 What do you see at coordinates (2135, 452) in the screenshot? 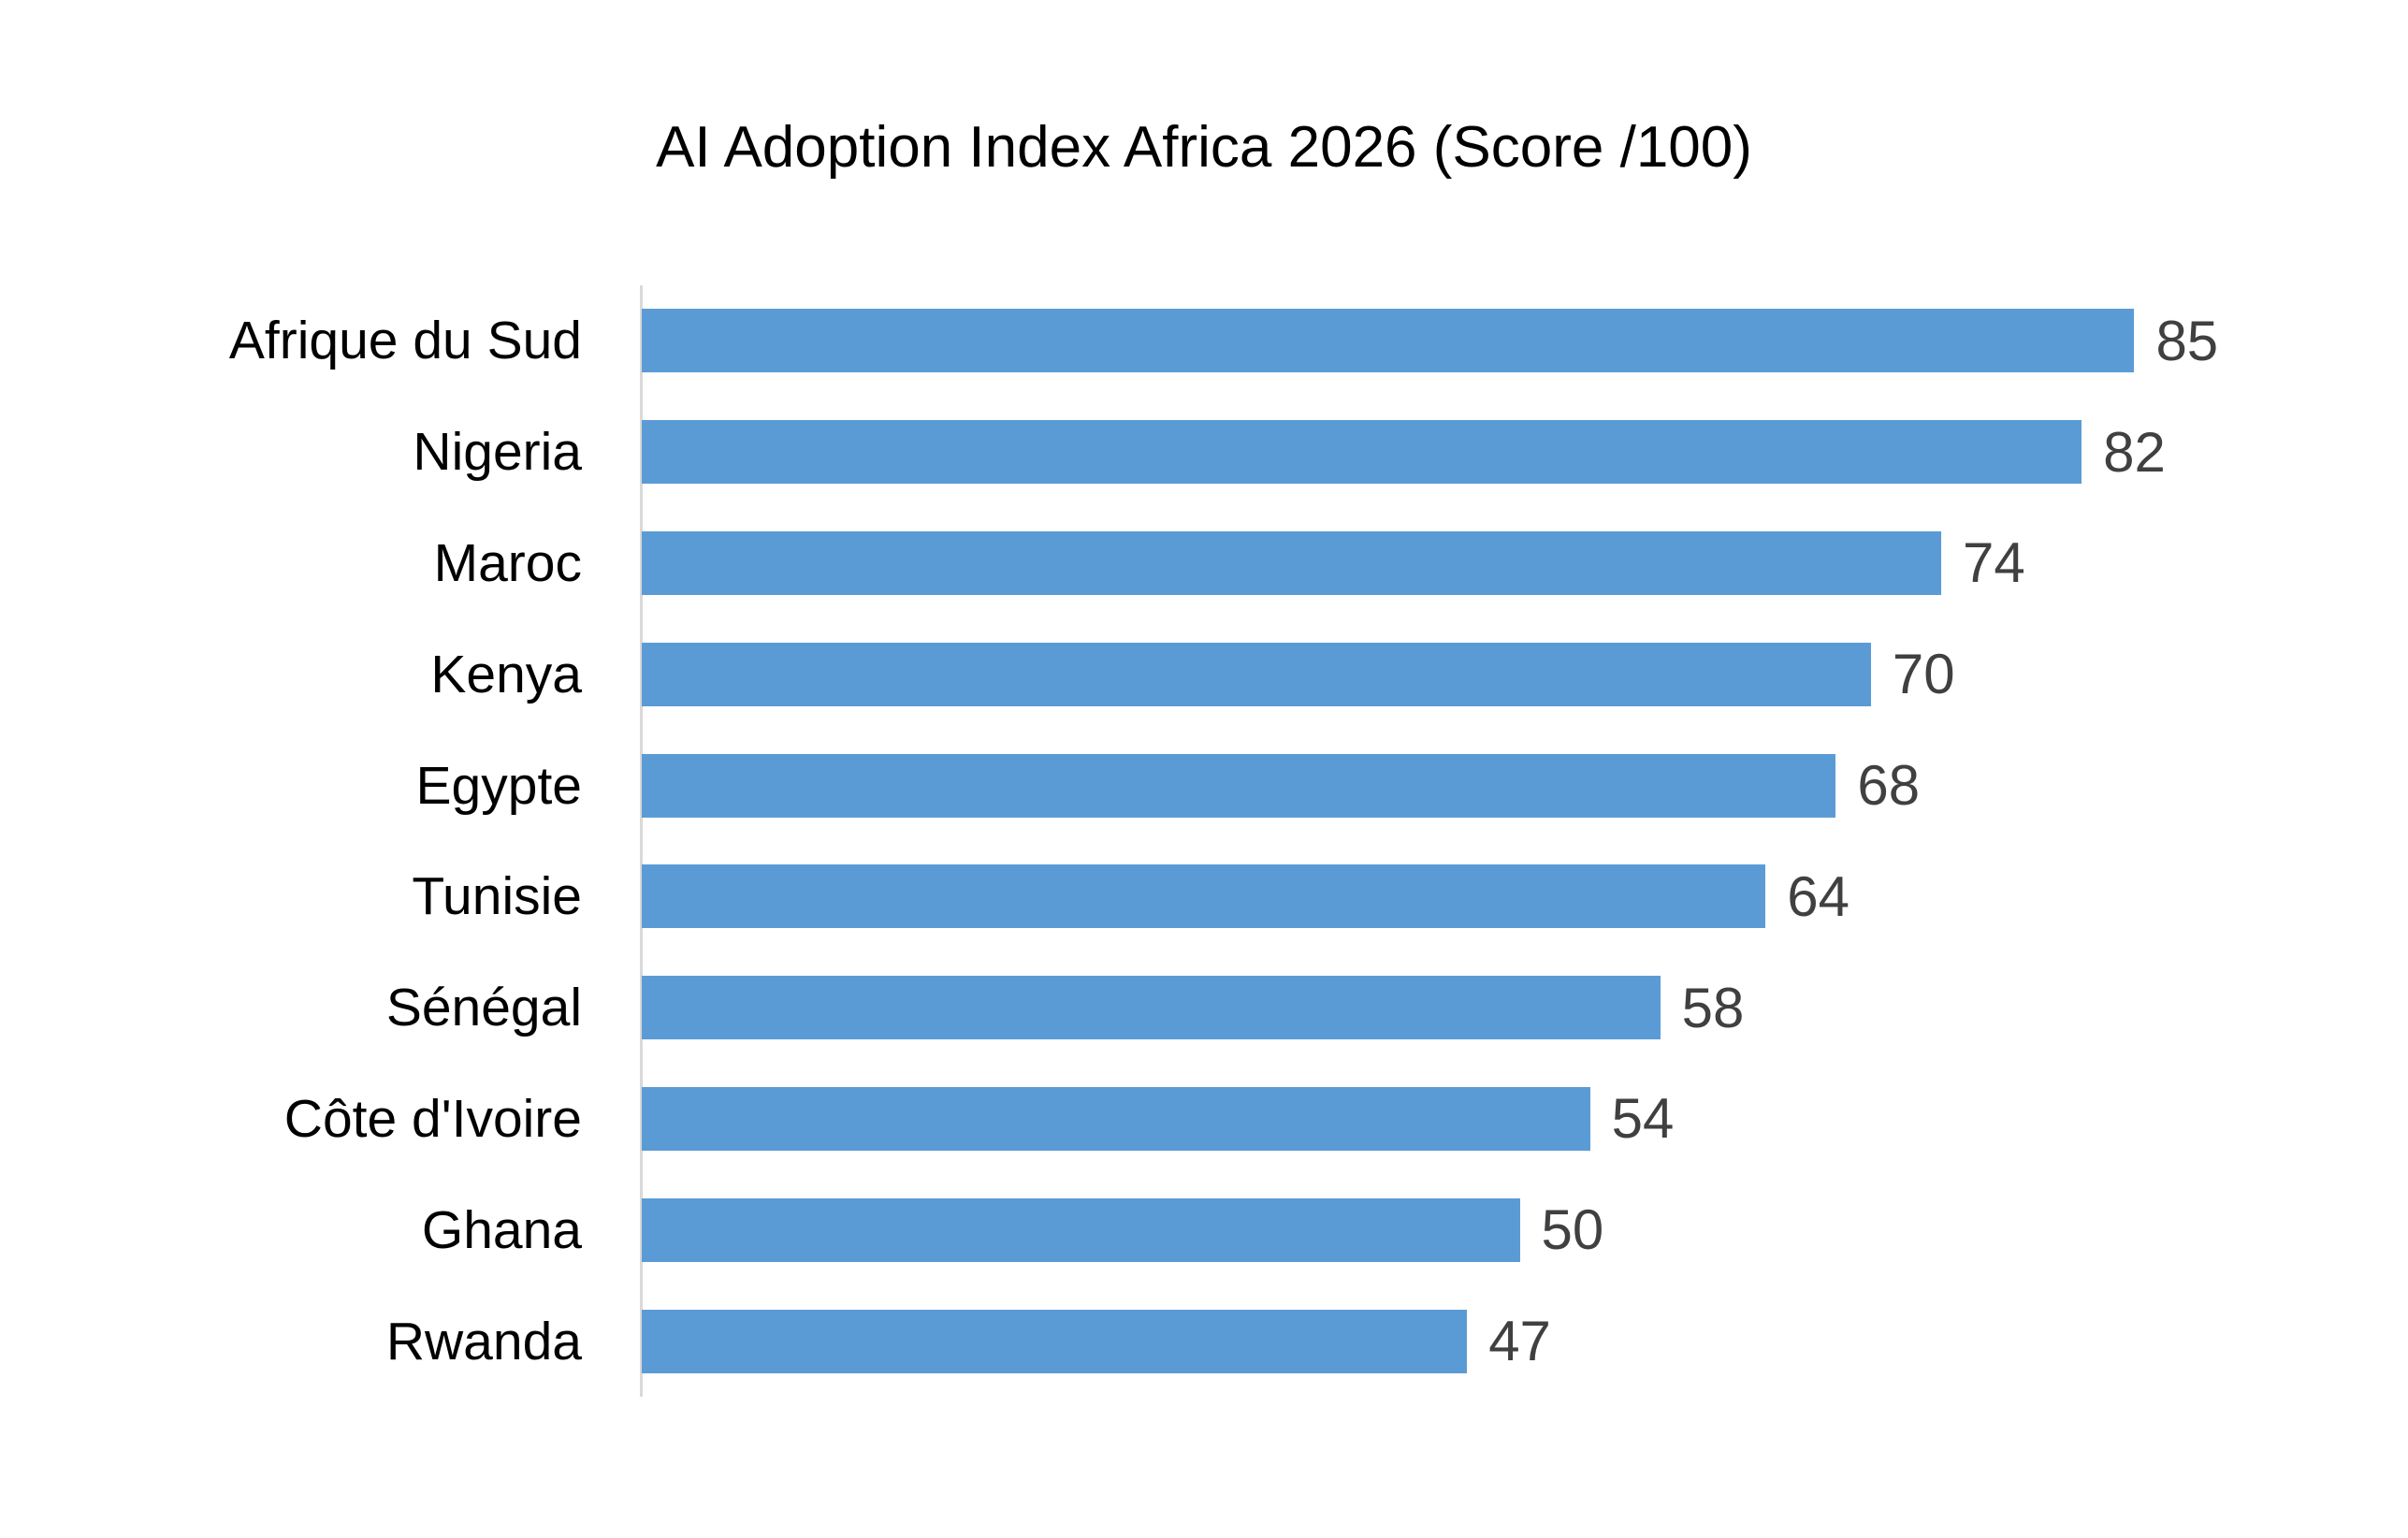
I see `value-label: 82` at bounding box center [2135, 452].